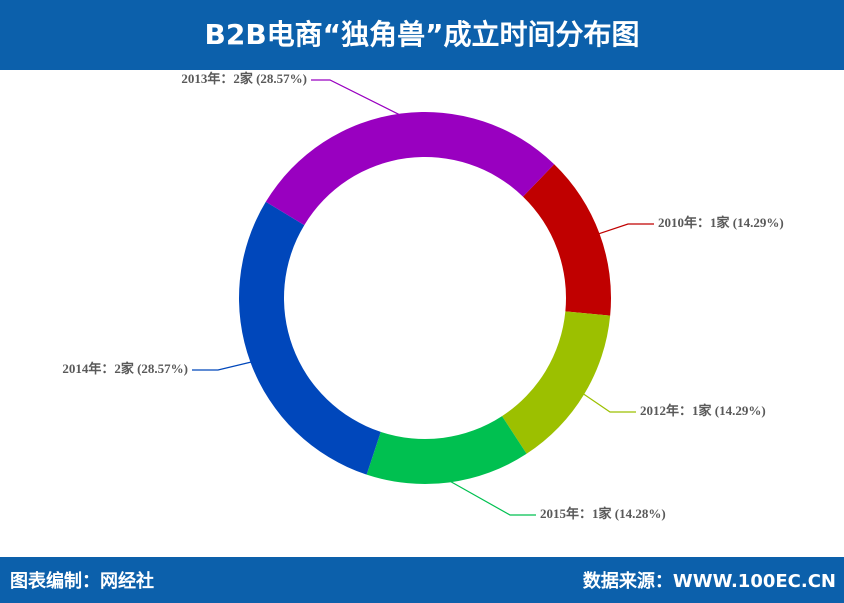  I want to click on footer-bar, so click(422, 580).